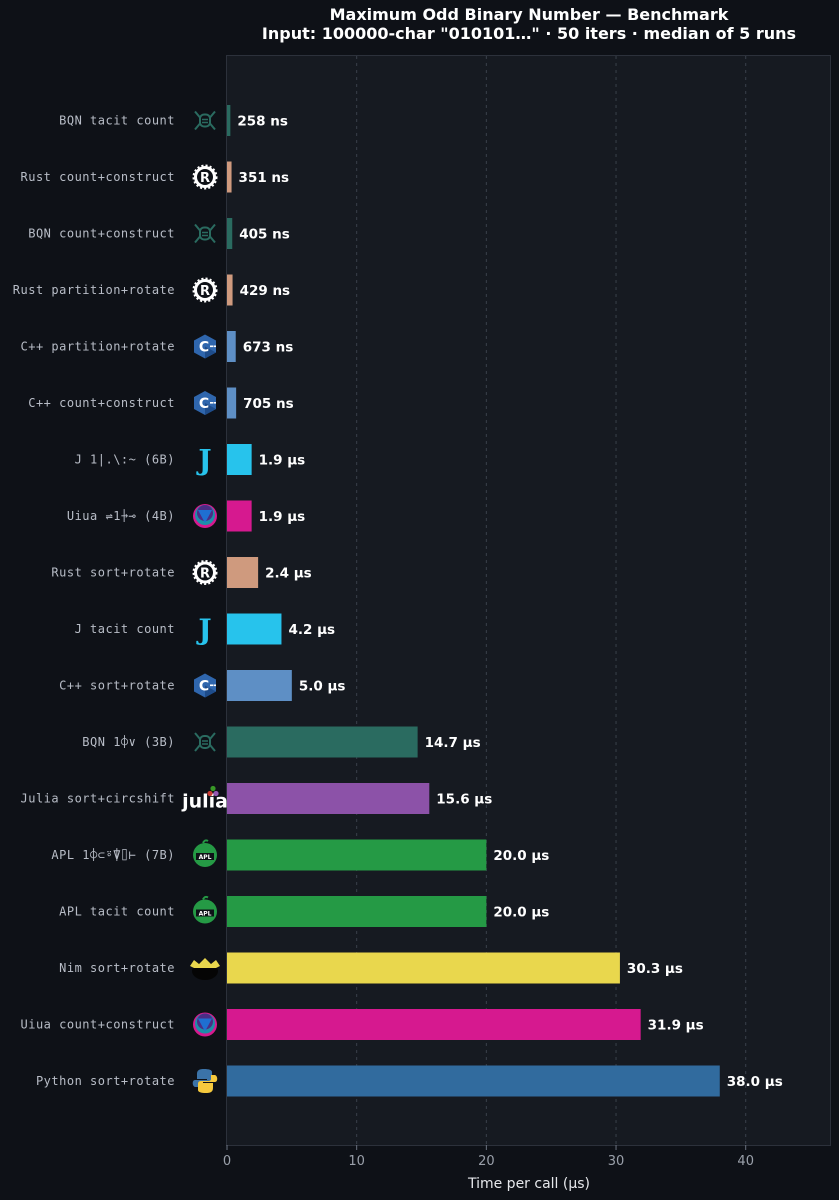 The width and height of the screenshot is (839, 1200). I want to click on chart-title: Maximum Odd Binary Number — Benchmark, so click(529, 14).